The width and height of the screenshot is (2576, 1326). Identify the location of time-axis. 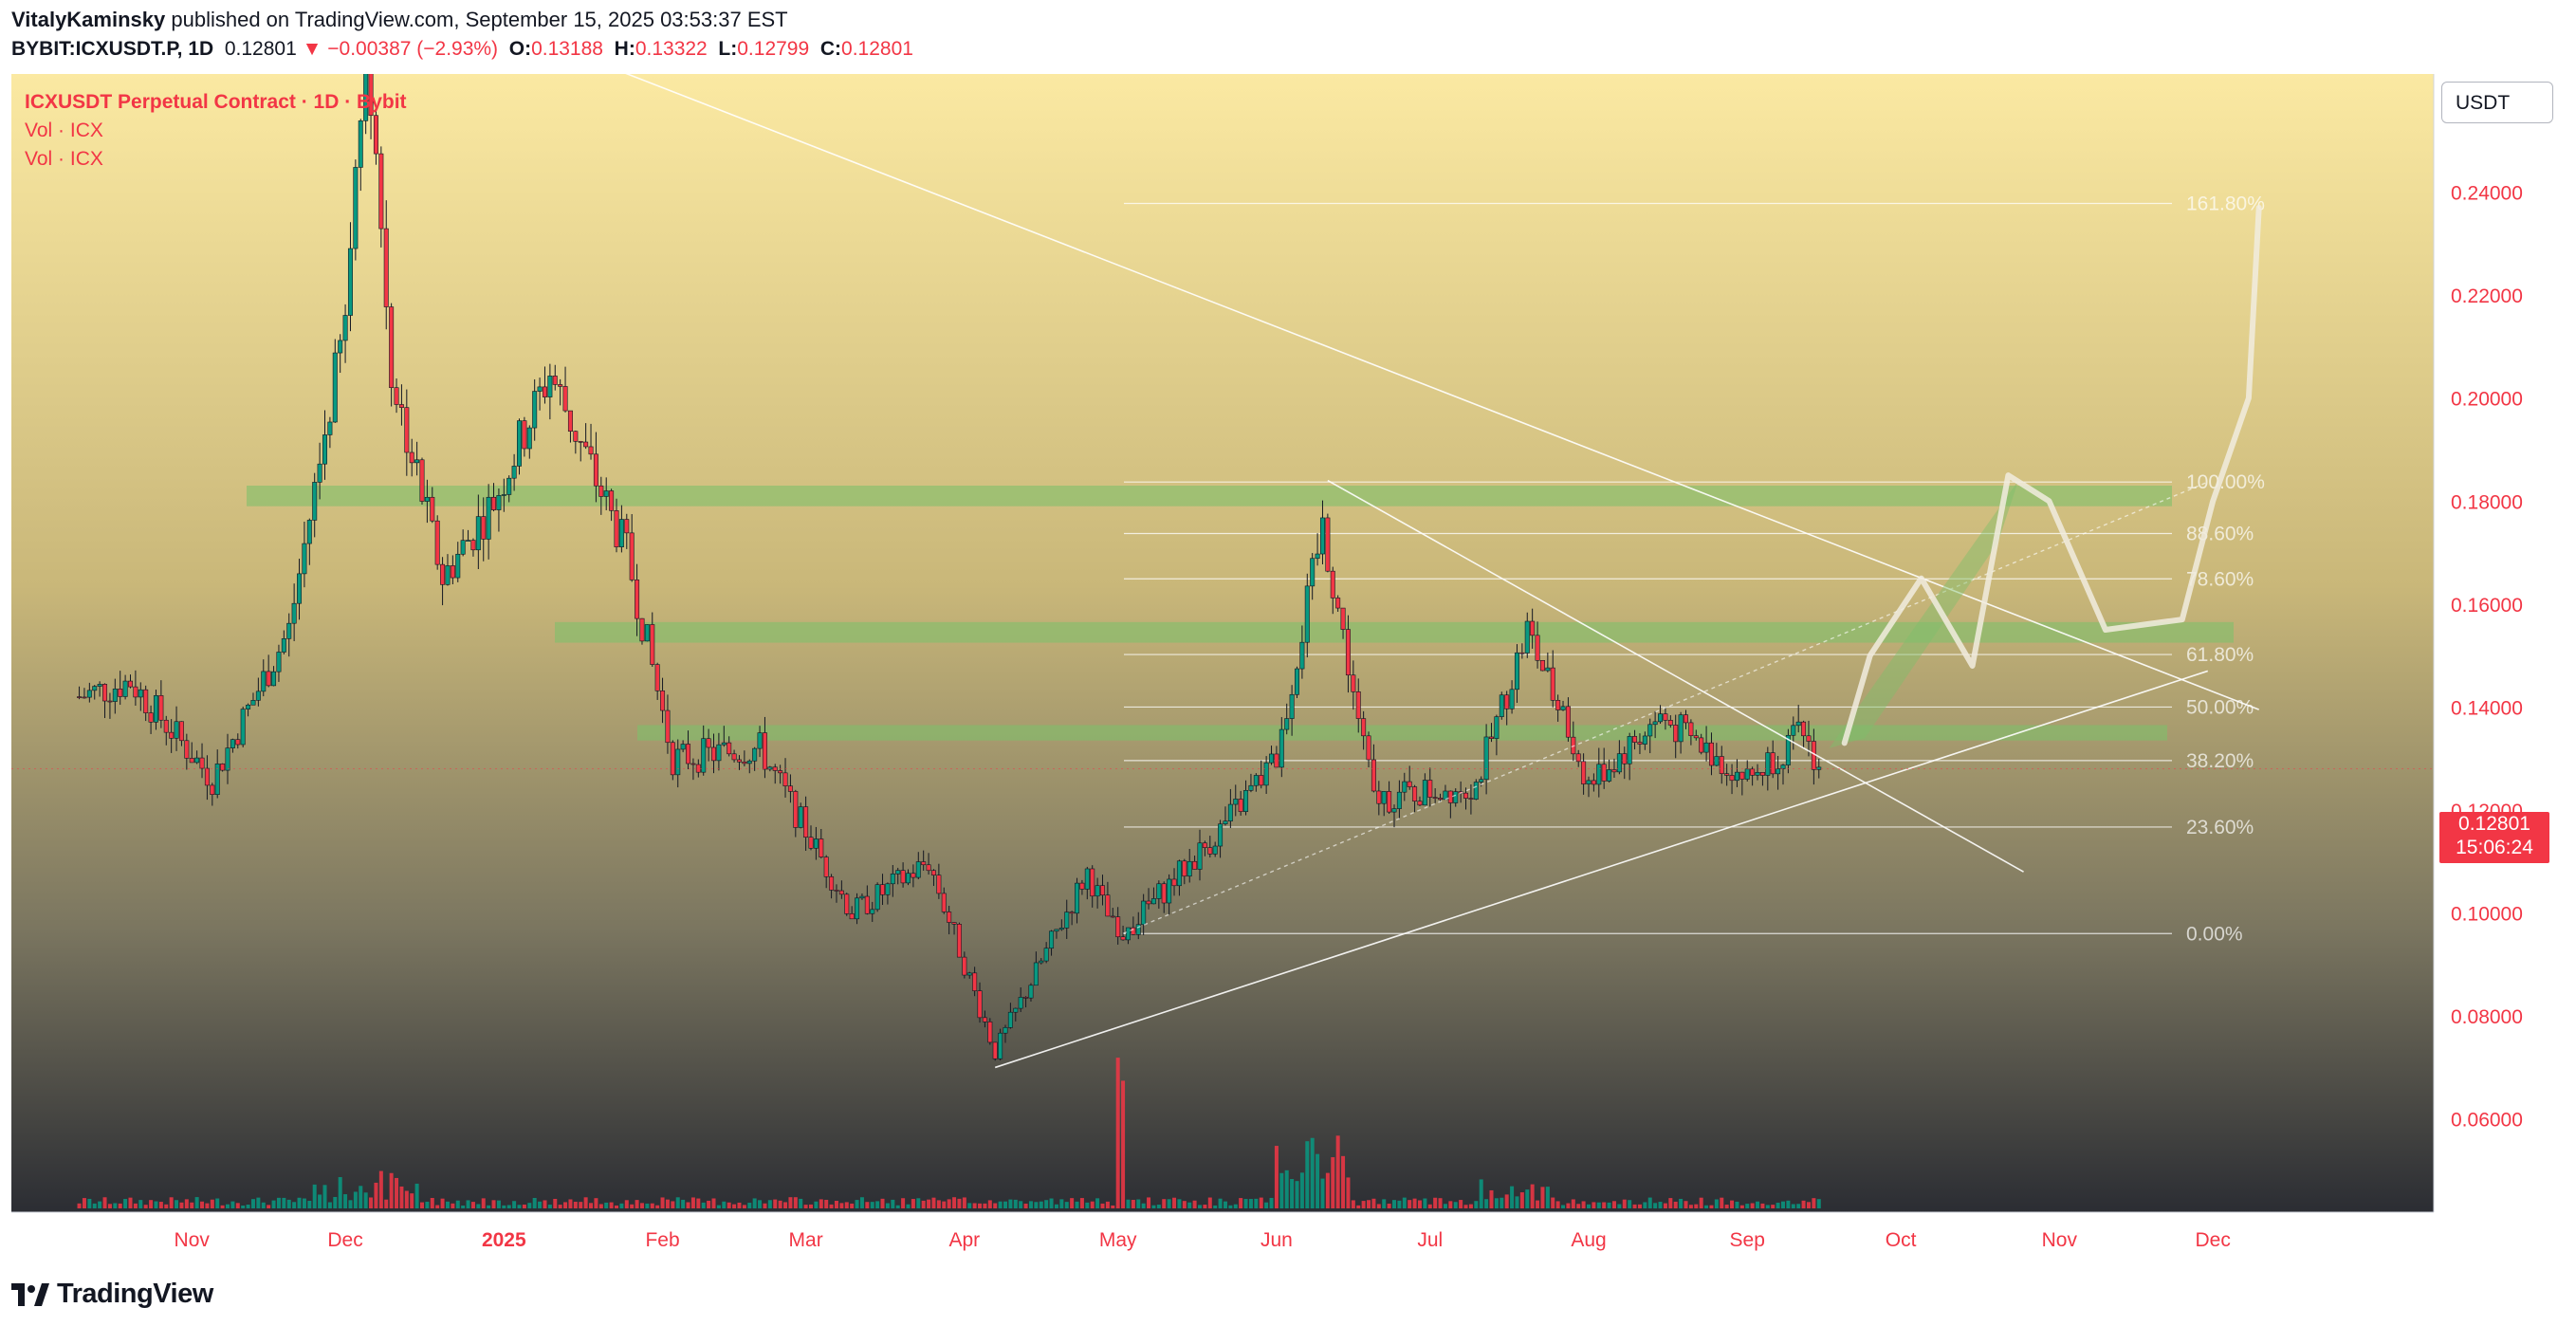
(1288, 1238).